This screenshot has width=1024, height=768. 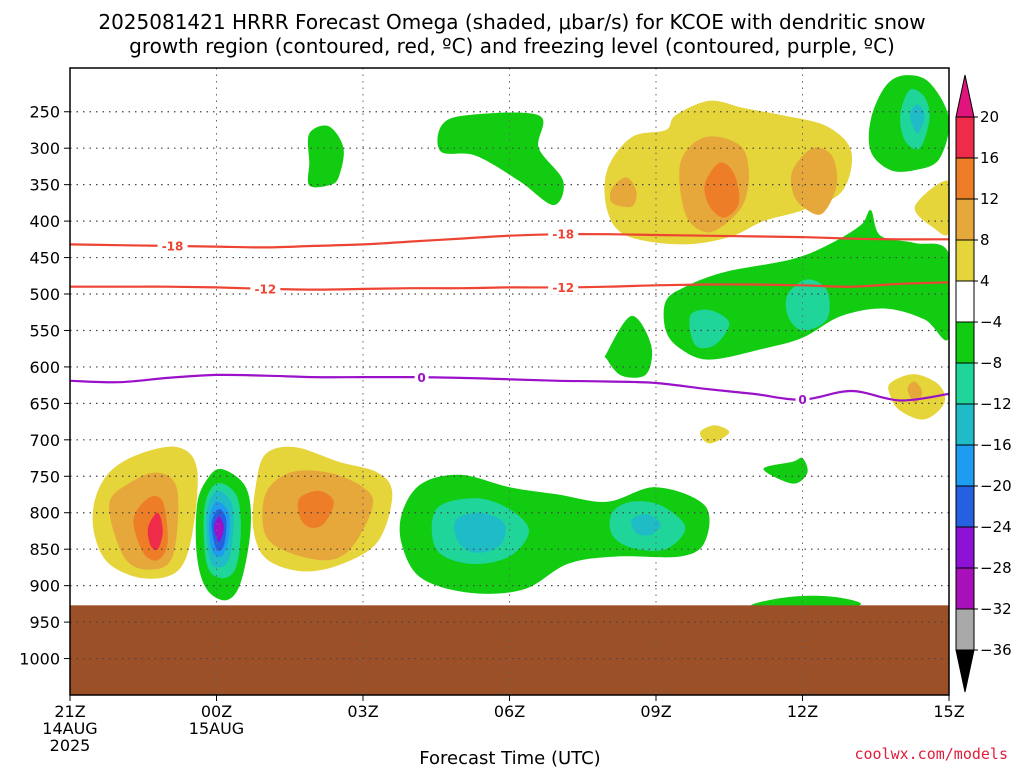 I want to click on colorbar-label-13: −36, so click(x=996, y=650).